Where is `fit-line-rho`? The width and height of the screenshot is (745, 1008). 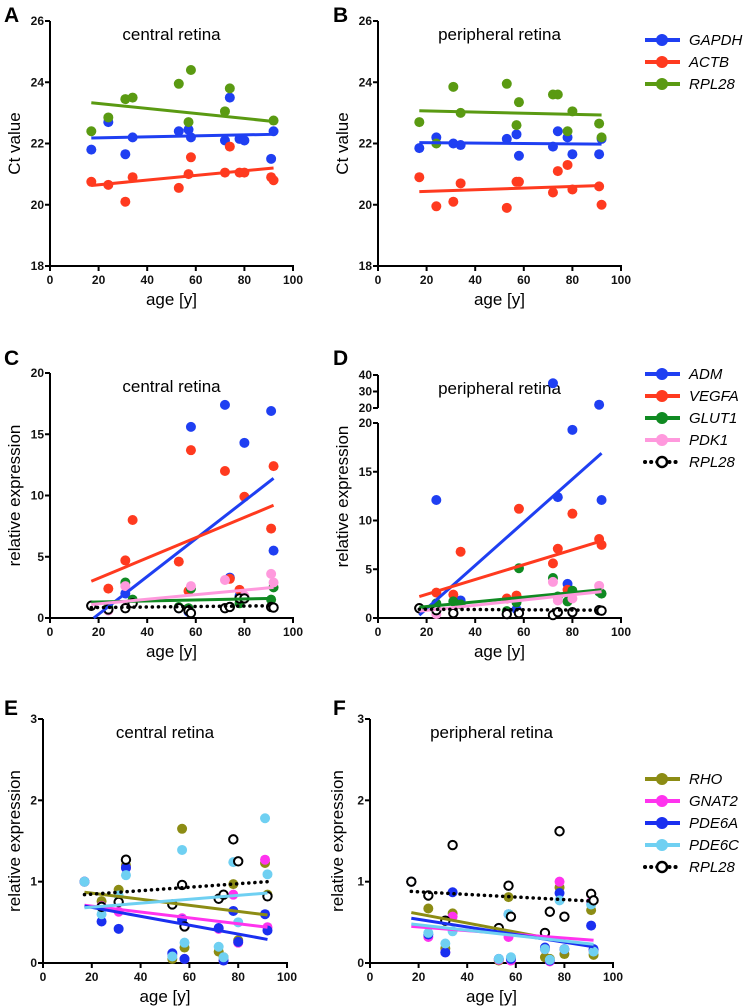
fit-line-rho is located at coordinates (176, 903).